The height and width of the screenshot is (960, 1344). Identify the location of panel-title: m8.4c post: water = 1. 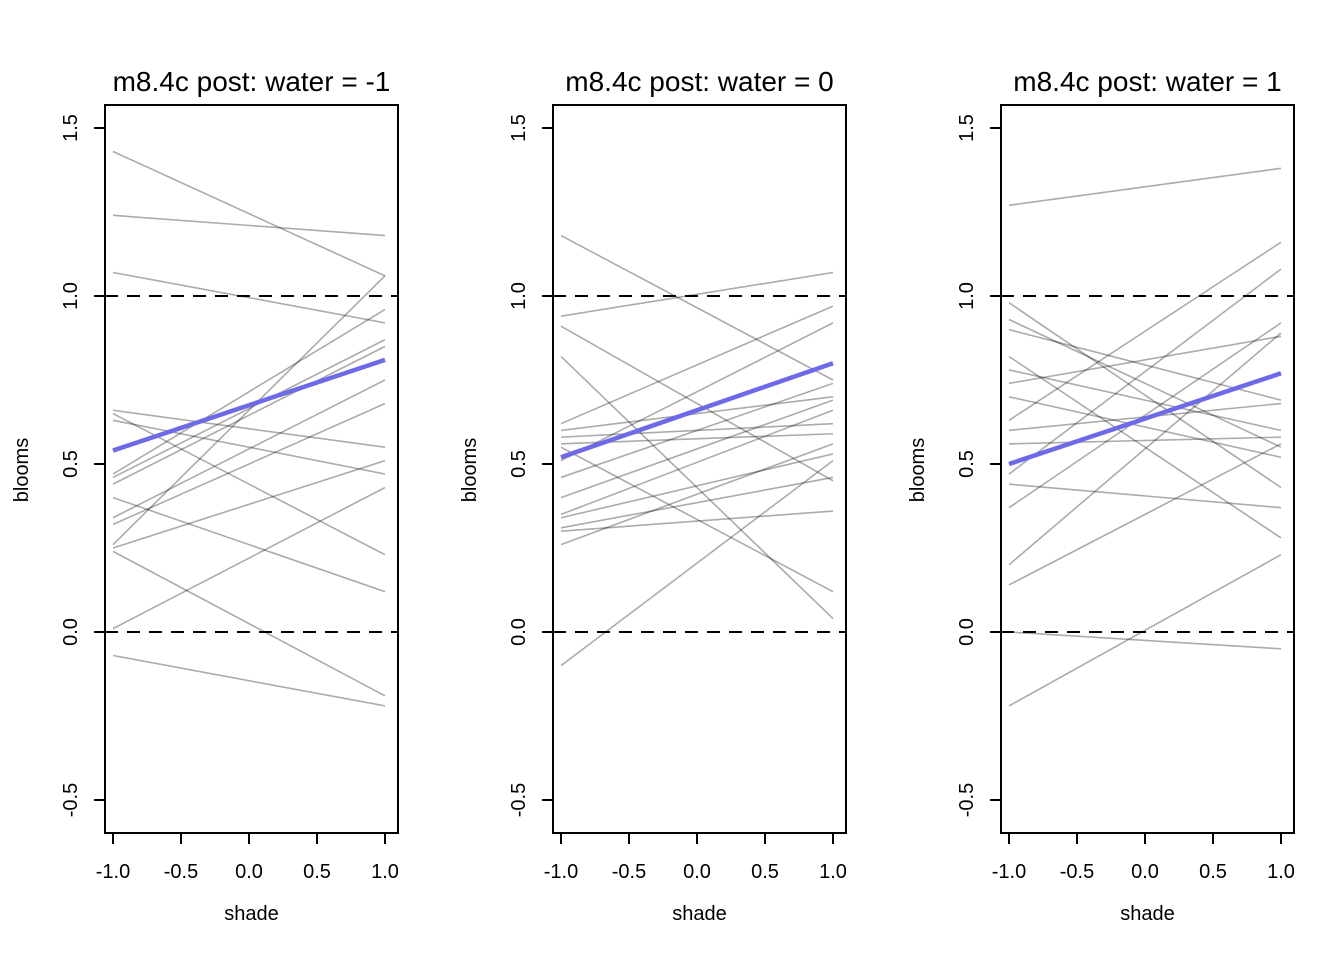
(1147, 81).